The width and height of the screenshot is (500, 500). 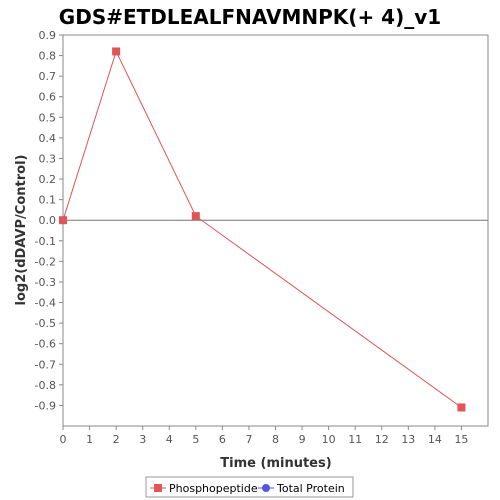 I want to click on legend-item: Phosphopeptide, so click(x=204, y=488).